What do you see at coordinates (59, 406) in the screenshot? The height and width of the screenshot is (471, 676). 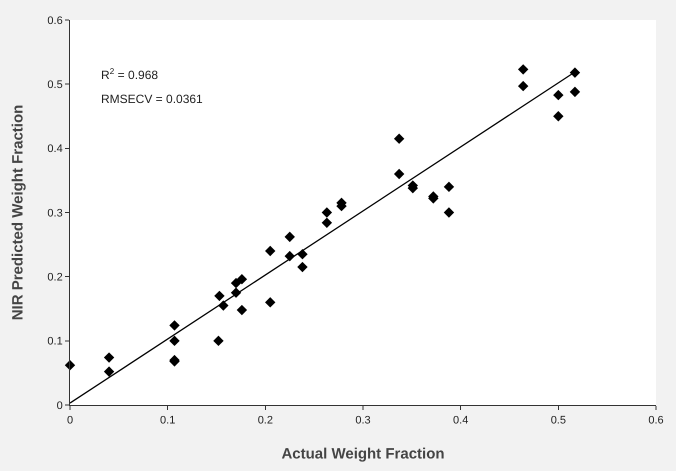 I see `y-tick-label: 0` at bounding box center [59, 406].